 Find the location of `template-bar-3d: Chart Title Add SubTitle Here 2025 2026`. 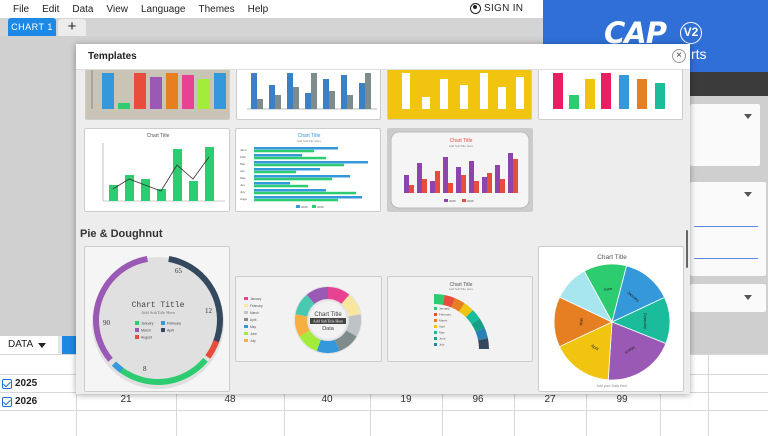

template-bar-3d: Chart Title Add SubTitle Here 2025 2026 is located at coordinates (460, 170).